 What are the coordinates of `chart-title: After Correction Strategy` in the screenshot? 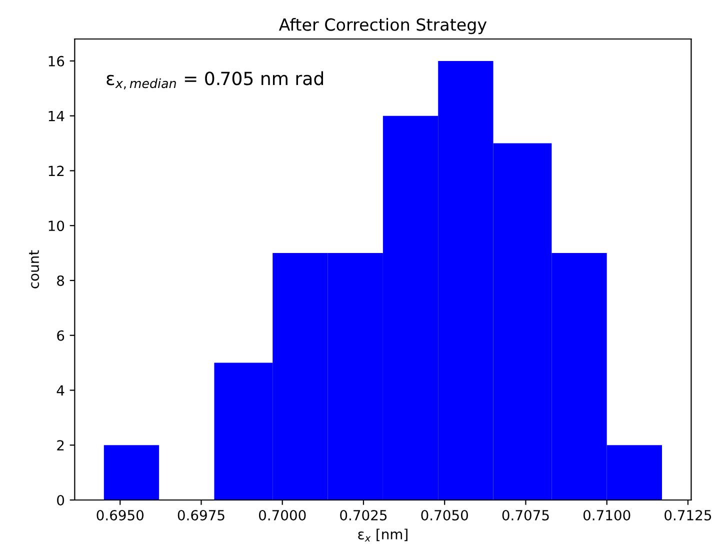 It's located at (382, 26).